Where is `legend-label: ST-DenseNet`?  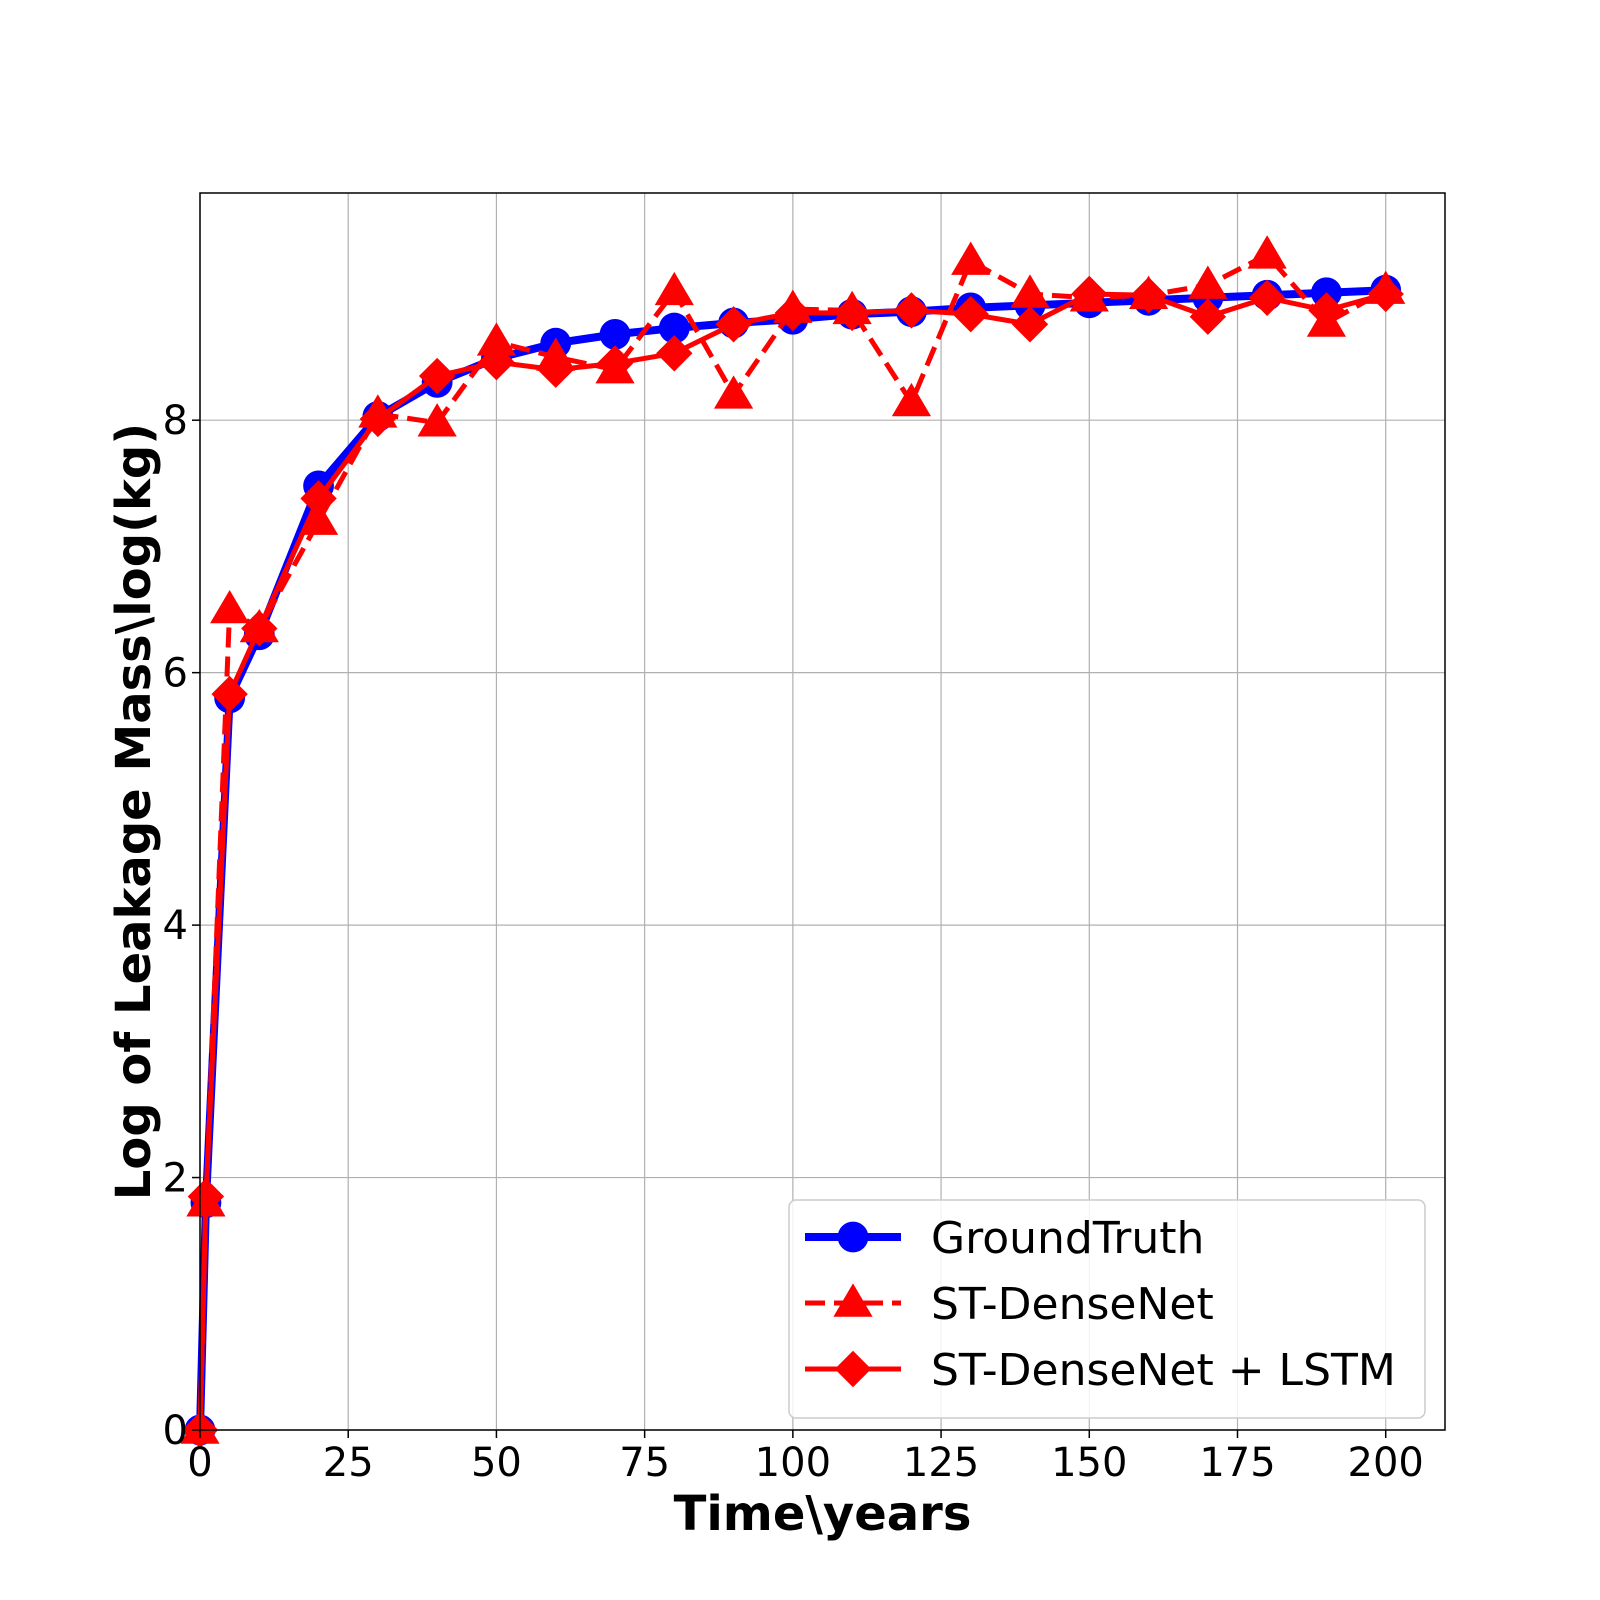 legend-label: ST-DenseNet is located at coordinates (1072, 1304).